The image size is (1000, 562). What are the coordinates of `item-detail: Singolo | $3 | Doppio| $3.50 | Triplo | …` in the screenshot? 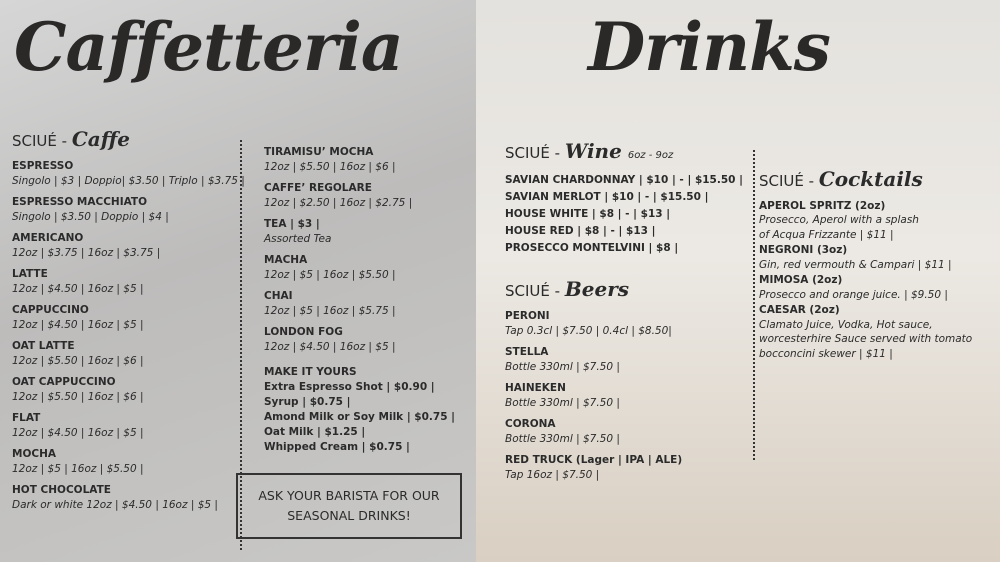 It's located at (128, 181).